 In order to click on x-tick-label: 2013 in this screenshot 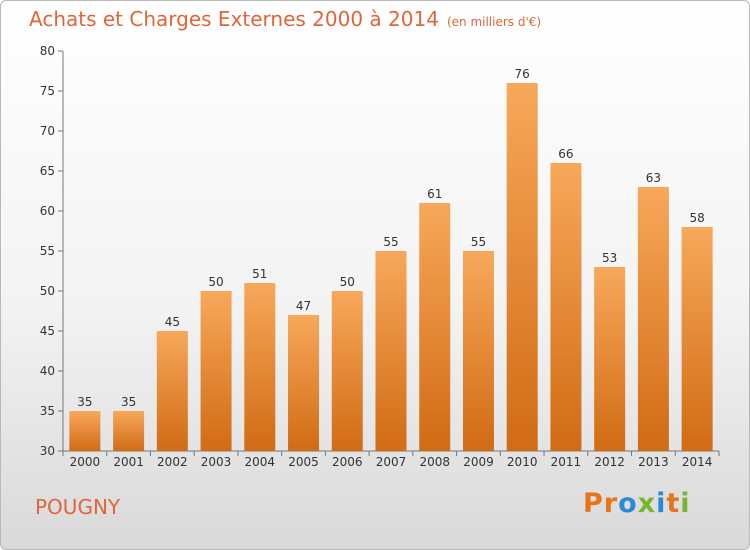, I will do `click(653, 462)`.